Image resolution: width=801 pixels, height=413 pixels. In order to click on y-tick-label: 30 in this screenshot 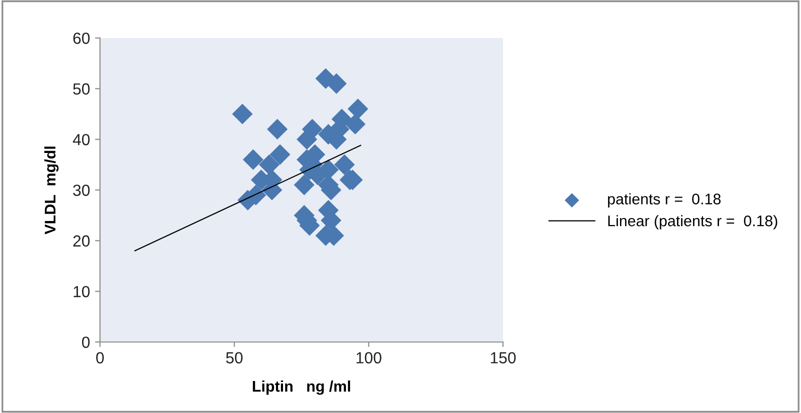, I will do `click(81, 190)`.